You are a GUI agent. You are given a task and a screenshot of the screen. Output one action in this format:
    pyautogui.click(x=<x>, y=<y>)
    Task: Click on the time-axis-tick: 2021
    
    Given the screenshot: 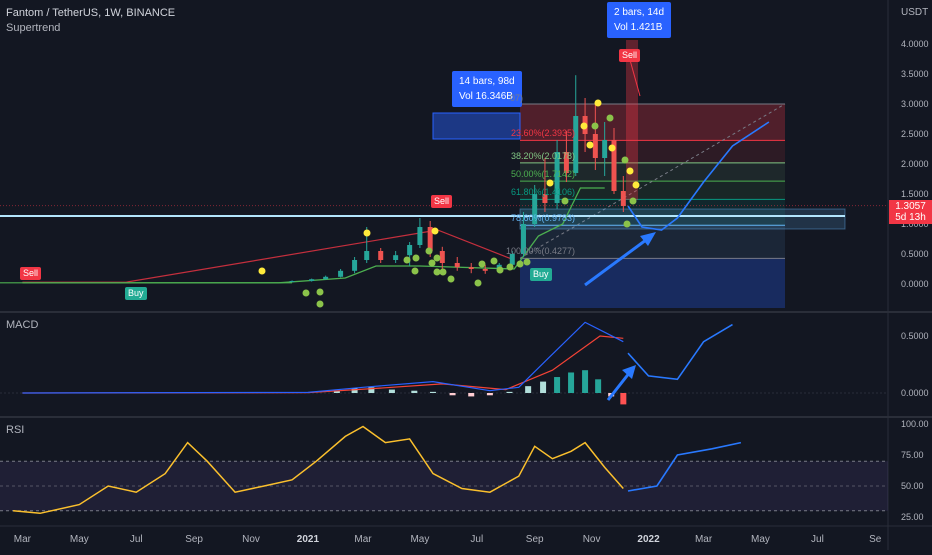 What is the action you would take?
    pyautogui.click(x=308, y=539)
    